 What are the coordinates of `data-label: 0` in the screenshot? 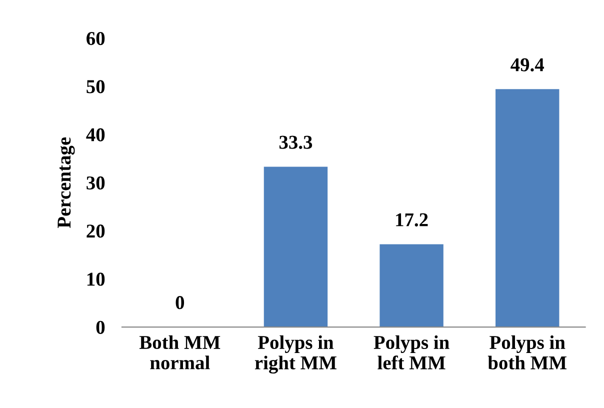 It's located at (180, 303).